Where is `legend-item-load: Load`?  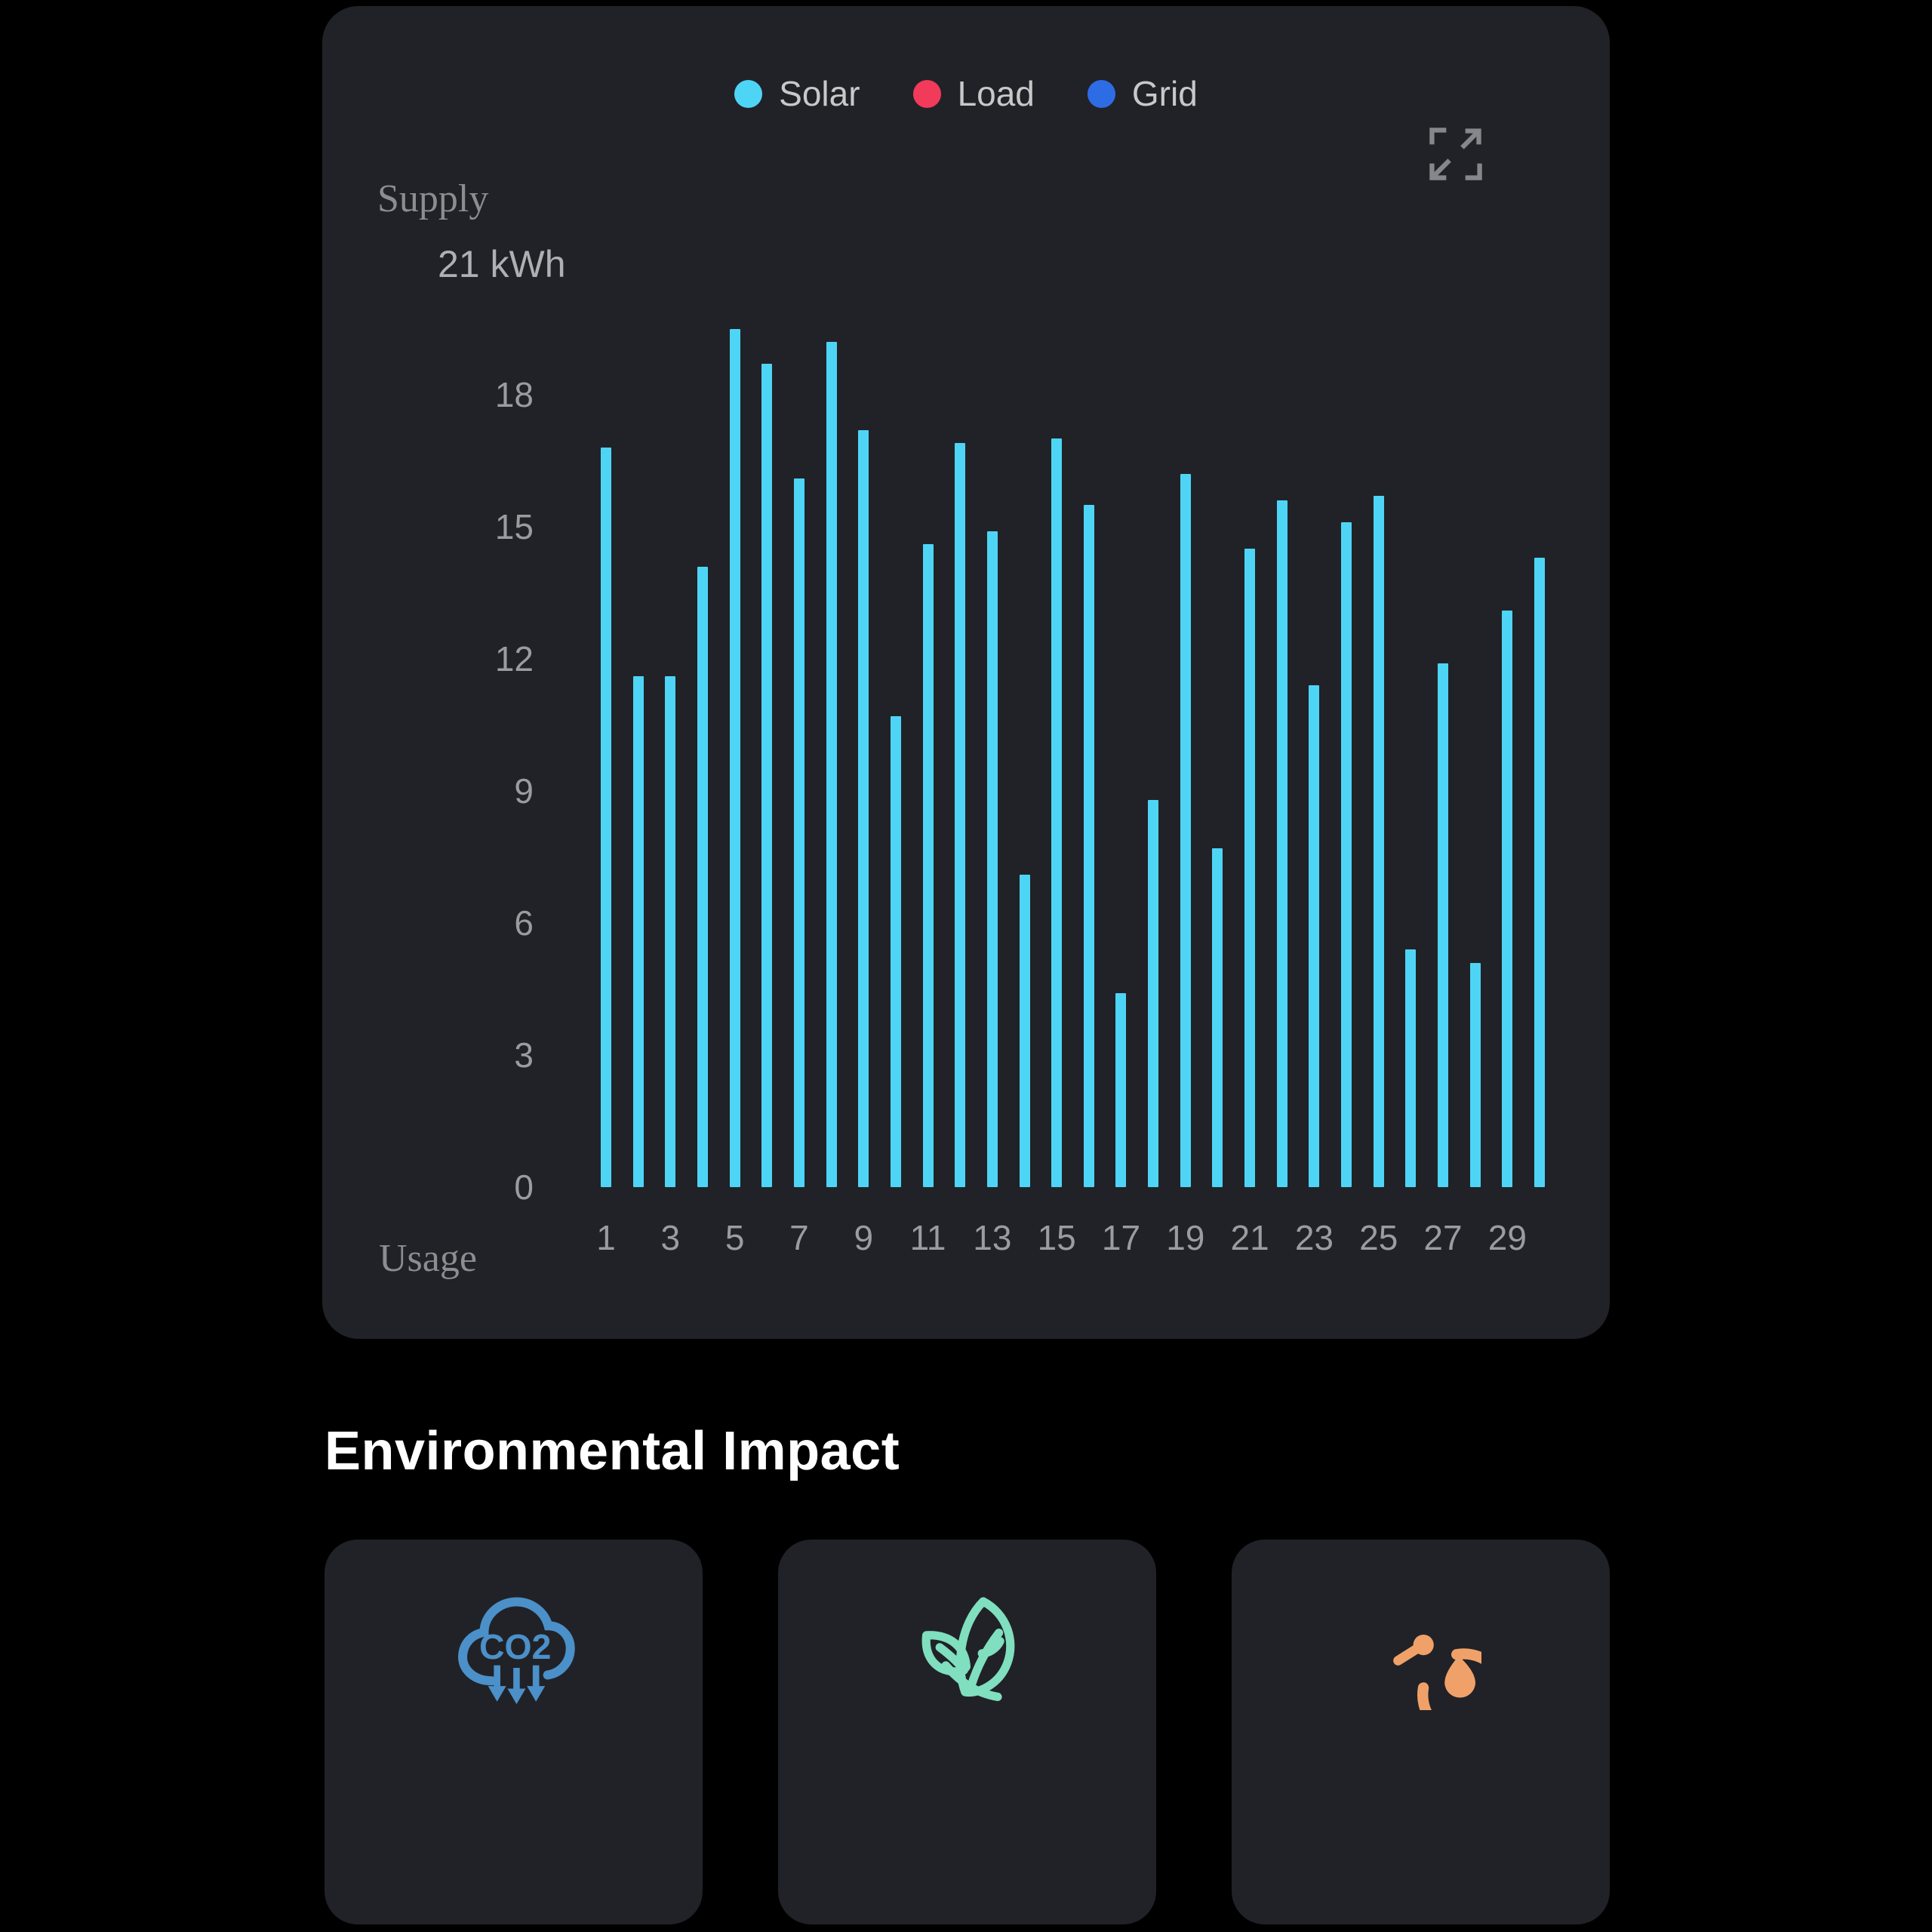 legend-item-load: Load is located at coordinates (973, 93).